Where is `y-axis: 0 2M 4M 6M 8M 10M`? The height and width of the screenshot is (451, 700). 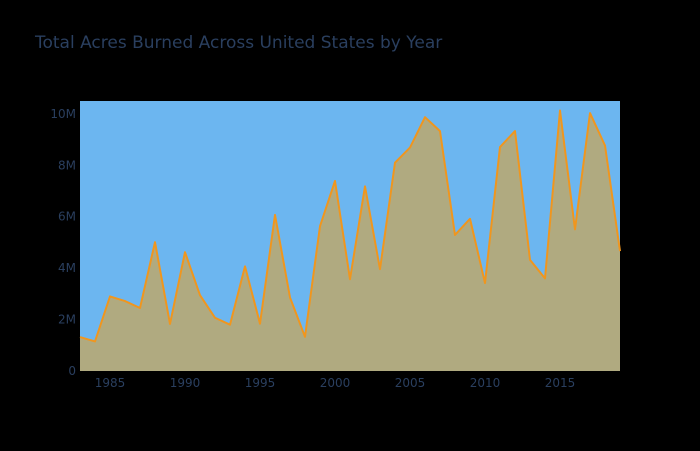
y-axis: 0 2M 4M 6M 8M 10M is located at coordinates (63, 242).